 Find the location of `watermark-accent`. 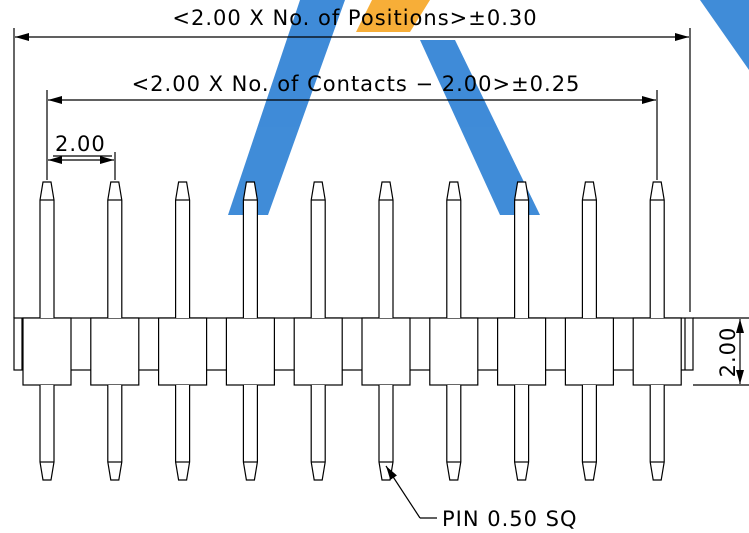

watermark-accent is located at coordinates (393, 16).